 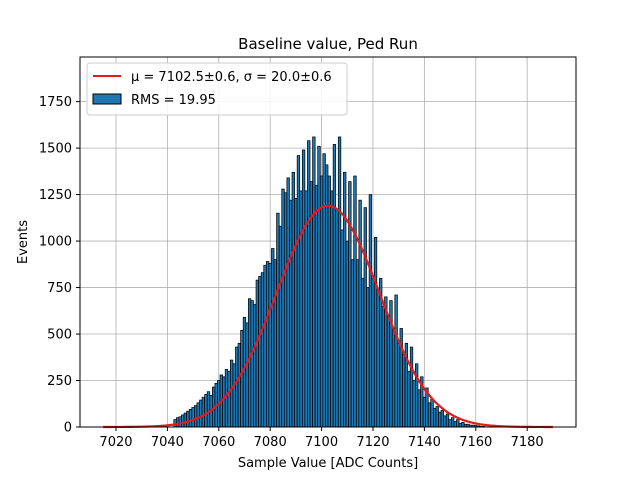 What do you see at coordinates (372, 442) in the screenshot?
I see `x-tick-label: 7120` at bounding box center [372, 442].